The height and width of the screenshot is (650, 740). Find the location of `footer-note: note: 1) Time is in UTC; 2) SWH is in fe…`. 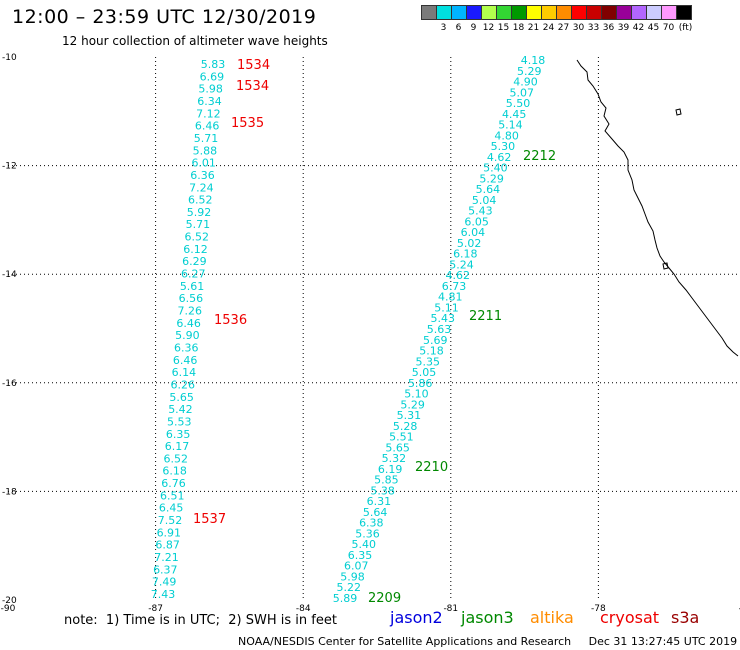

footer-note: note: 1) Time is in UTC; 2) SWH is in fe… is located at coordinates (200, 620).